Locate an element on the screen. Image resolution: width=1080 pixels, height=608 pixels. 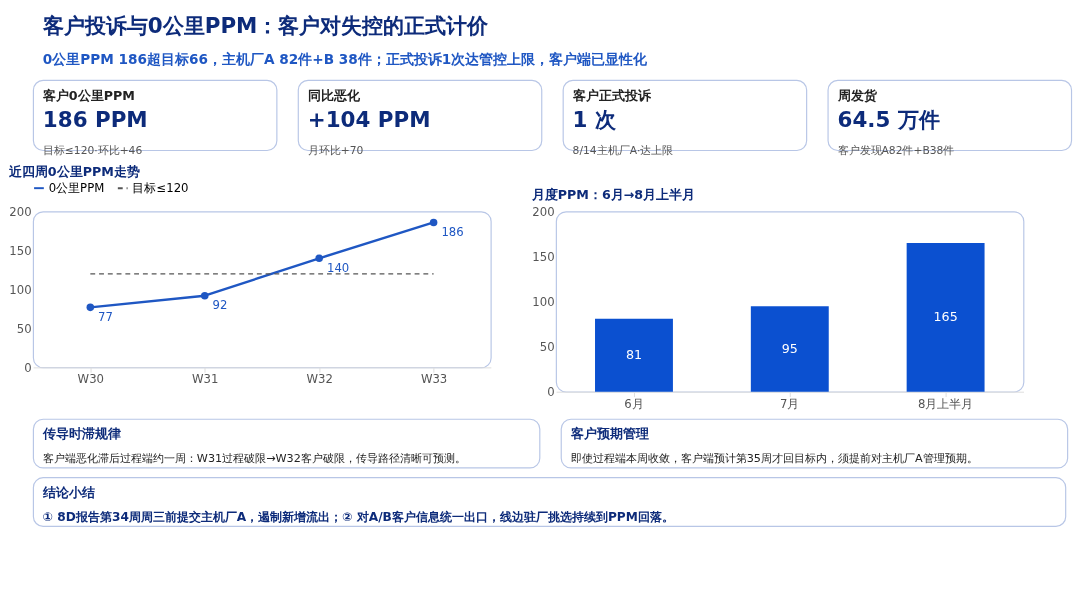
x-tick-label: W33 is located at coordinates (434, 379).